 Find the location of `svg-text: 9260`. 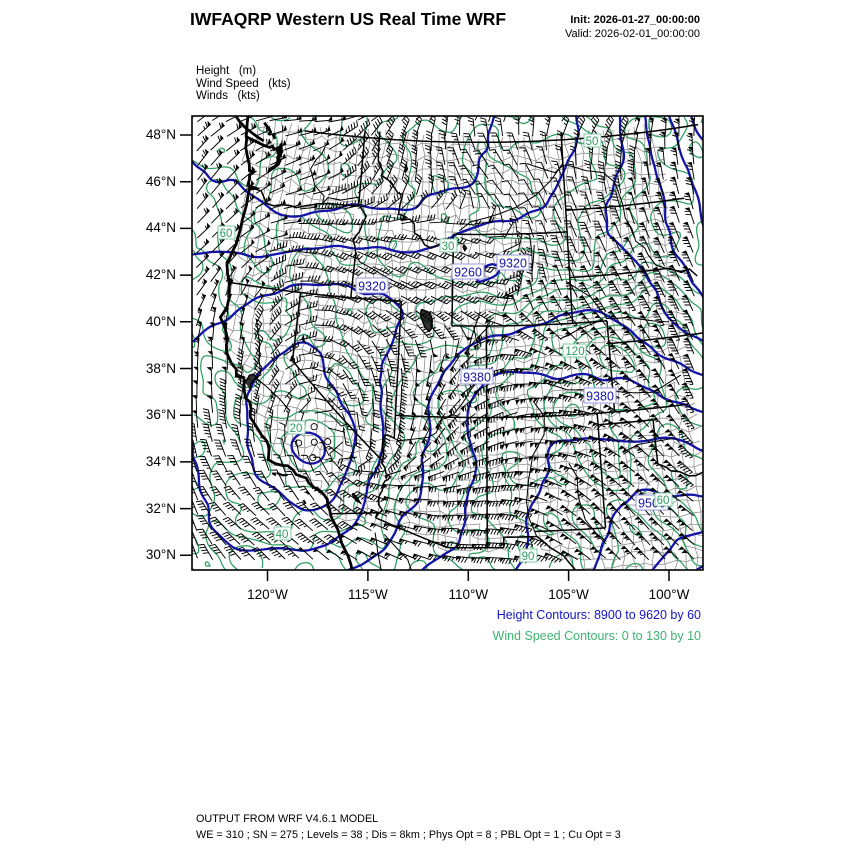

svg-text: 9260 is located at coordinates (468, 273).